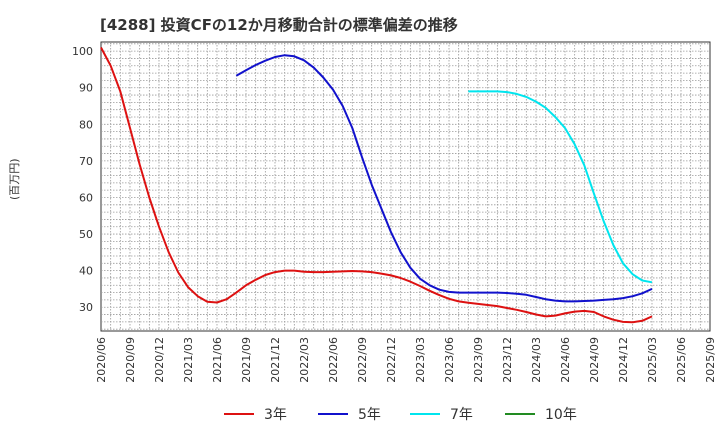 This screenshot has height=440, width=720. Describe the element at coordinates (565, 360) in the screenshot. I see `x-tick-label: 2024/06` at that location.